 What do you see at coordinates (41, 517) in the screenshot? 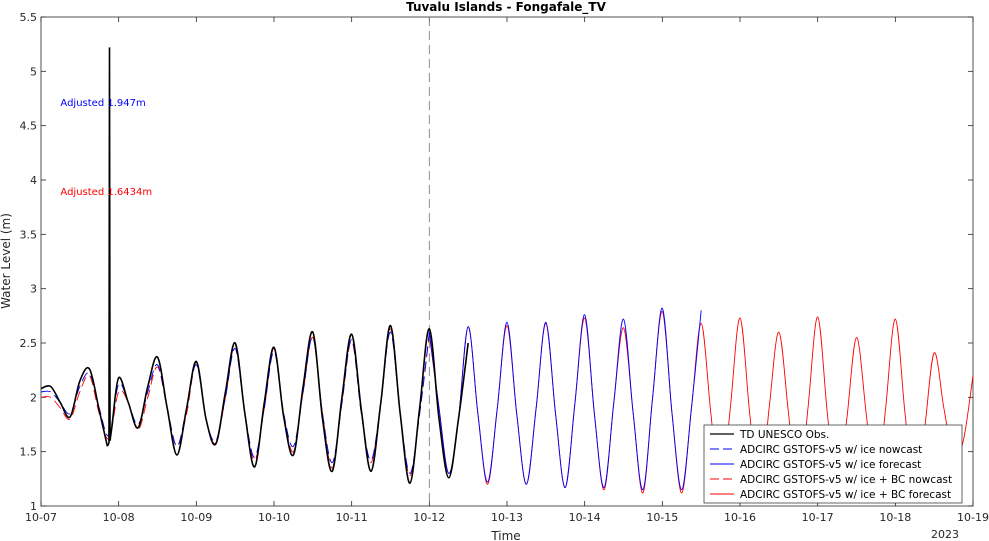
I see `x-tick-label: 10-07` at bounding box center [41, 517].